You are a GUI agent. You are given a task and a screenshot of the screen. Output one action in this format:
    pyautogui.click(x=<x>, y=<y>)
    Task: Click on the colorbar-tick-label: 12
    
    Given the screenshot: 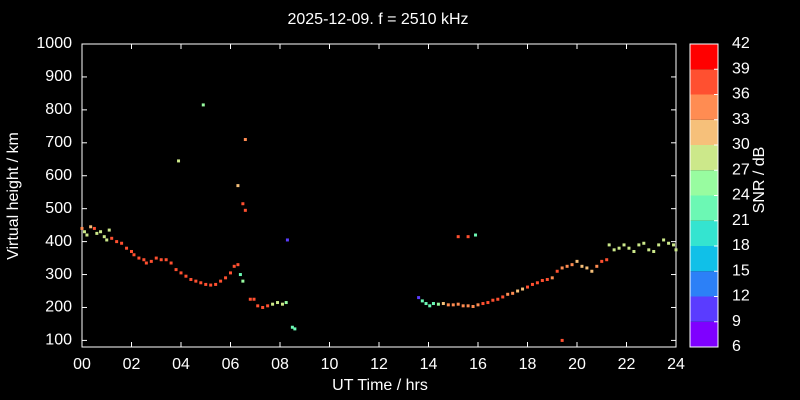 What is the action you would take?
    pyautogui.click(x=741, y=296)
    